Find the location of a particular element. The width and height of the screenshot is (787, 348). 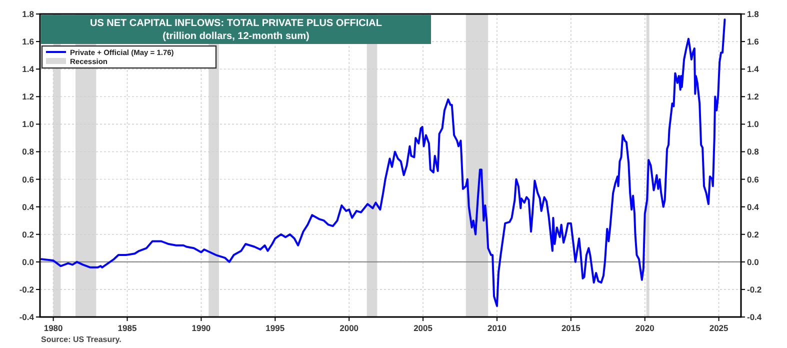

y-tick-label: 1.8 is located at coordinates (28, 14).